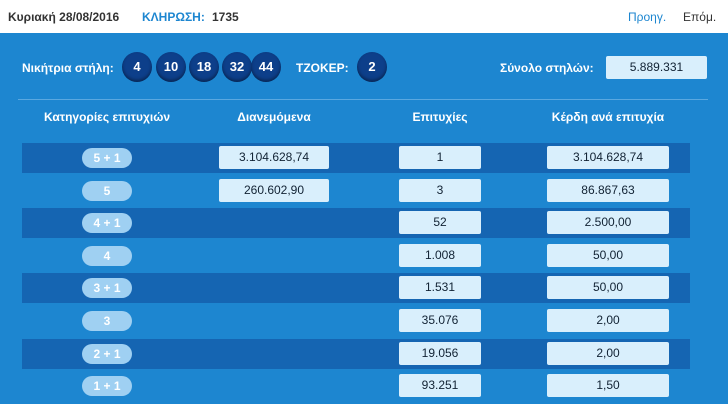  I want to click on category-pill: 4, so click(107, 255).